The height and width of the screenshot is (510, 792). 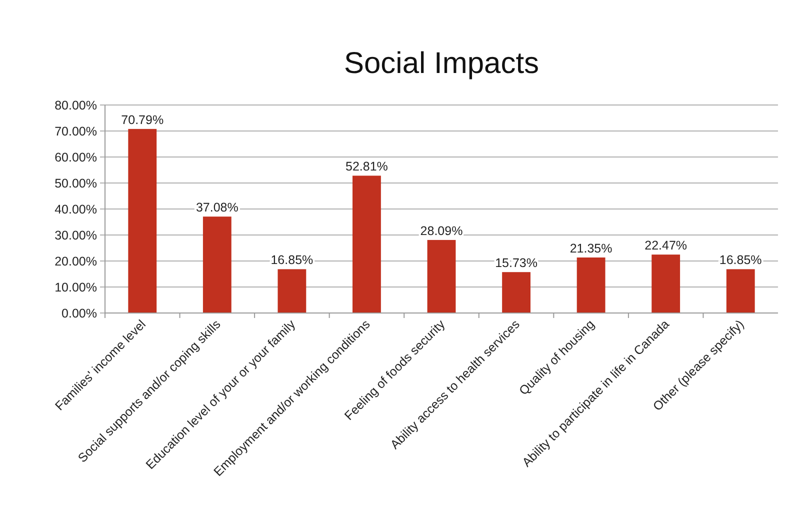 What do you see at coordinates (516, 263) in the screenshot?
I see `data-label: 15.73%` at bounding box center [516, 263].